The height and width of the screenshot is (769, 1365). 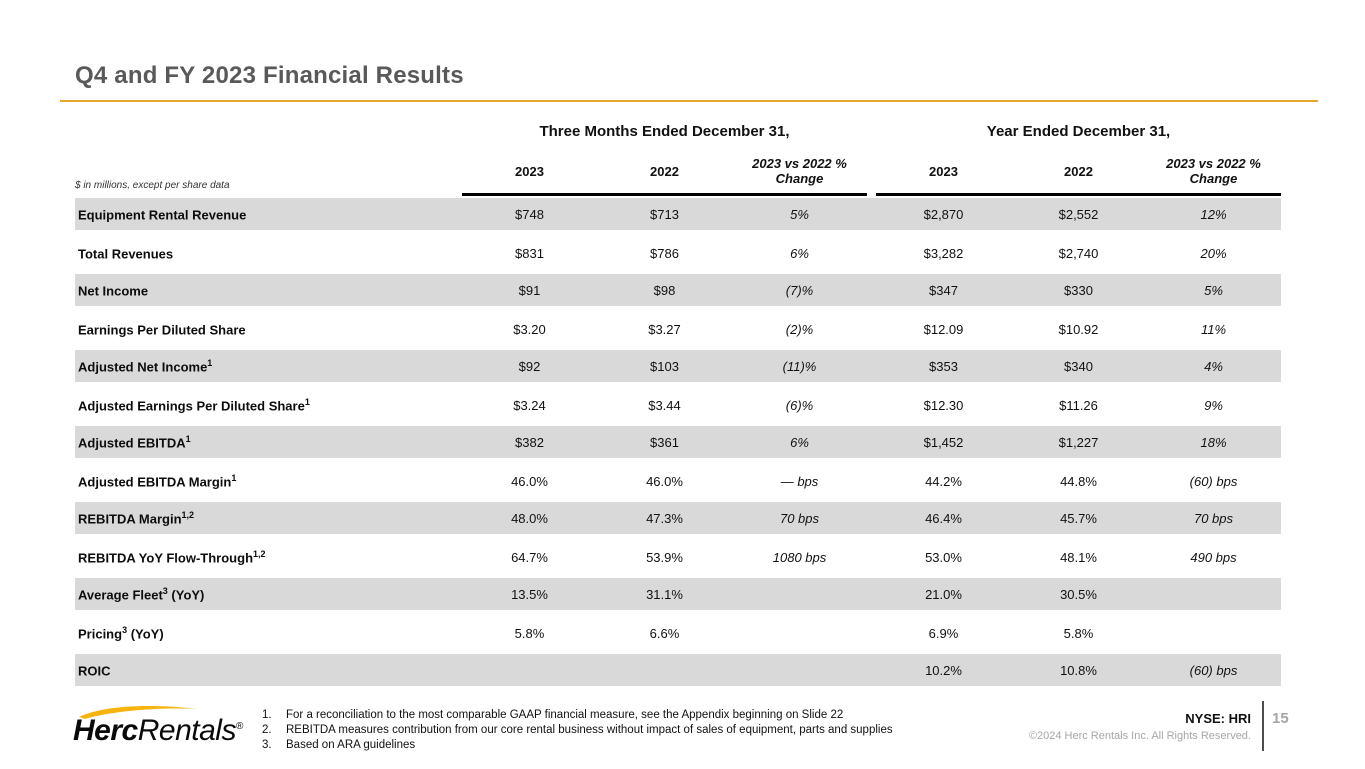 I want to click on value-fy-2022: $2,552, so click(x=1078, y=214).